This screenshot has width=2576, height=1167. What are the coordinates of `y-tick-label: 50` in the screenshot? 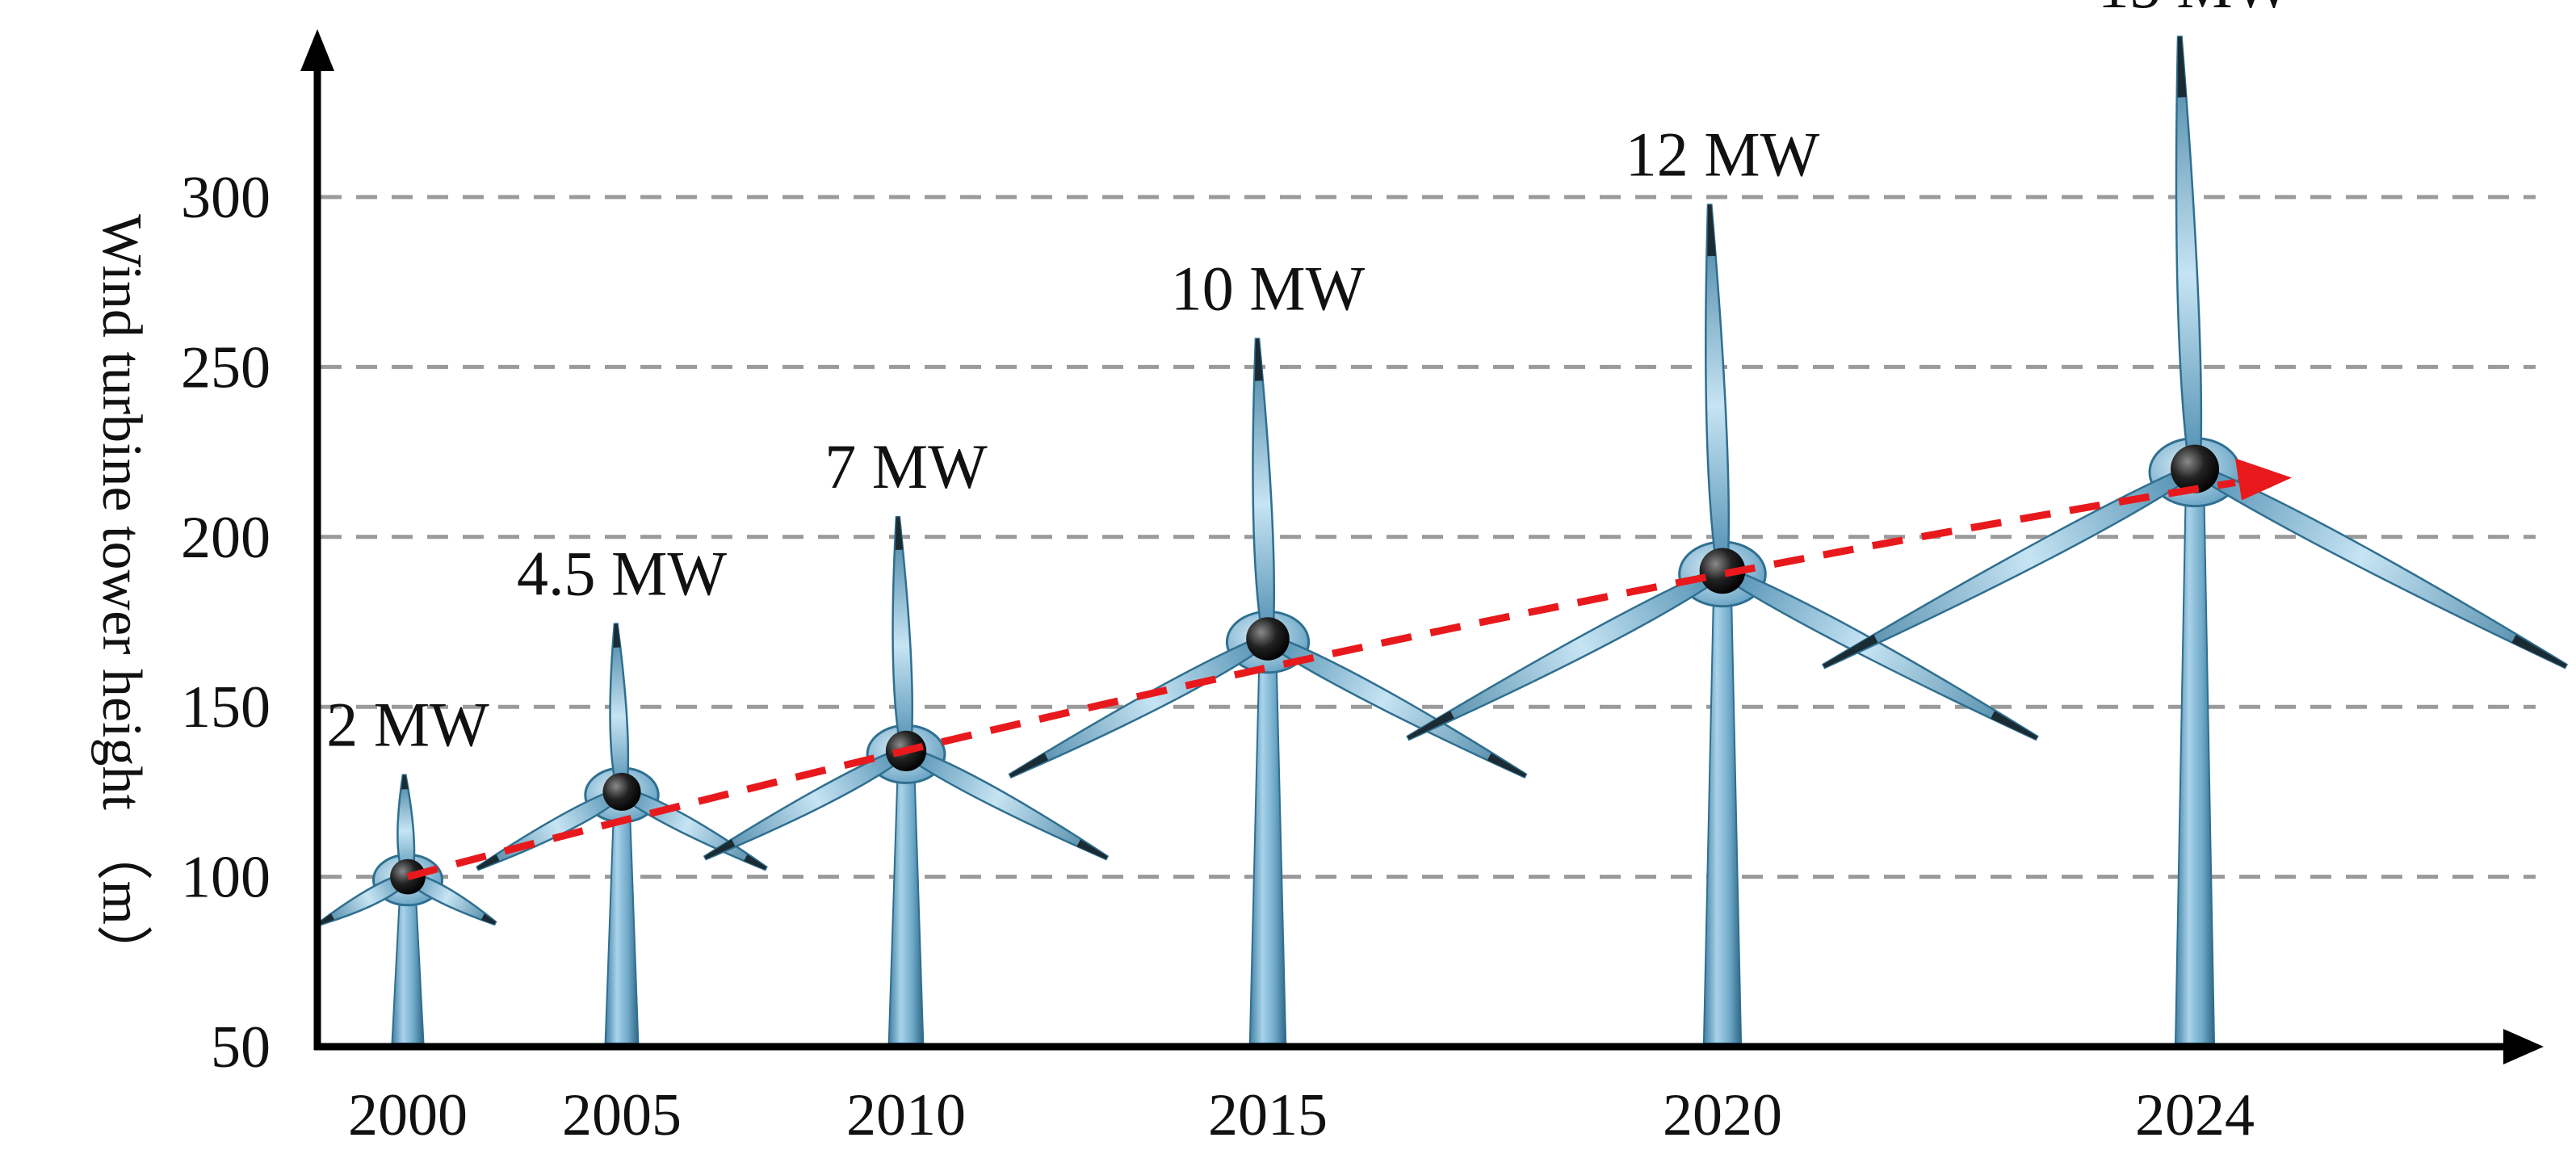 It's located at (241, 1047).